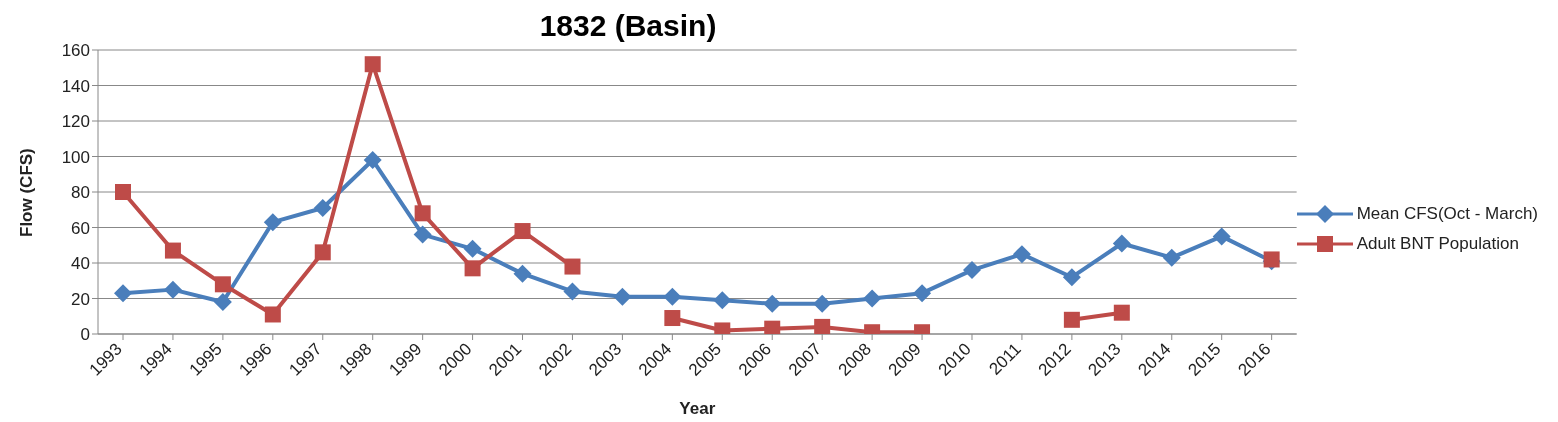  Describe the element at coordinates (75, 86) in the screenshot. I see `y-tick-label: 140` at that location.